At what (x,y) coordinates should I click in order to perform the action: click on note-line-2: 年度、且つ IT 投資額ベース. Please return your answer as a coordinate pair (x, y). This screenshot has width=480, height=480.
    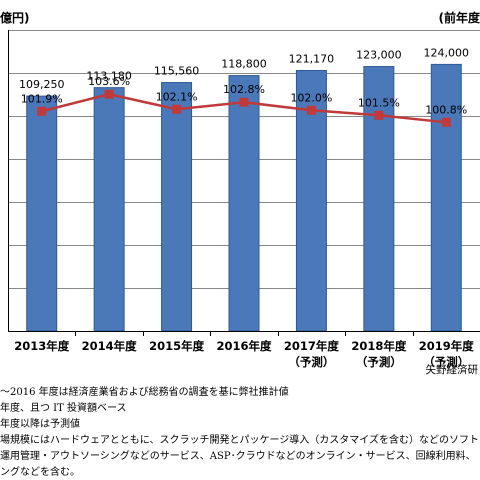
    Looking at the image, I should click on (63, 408).